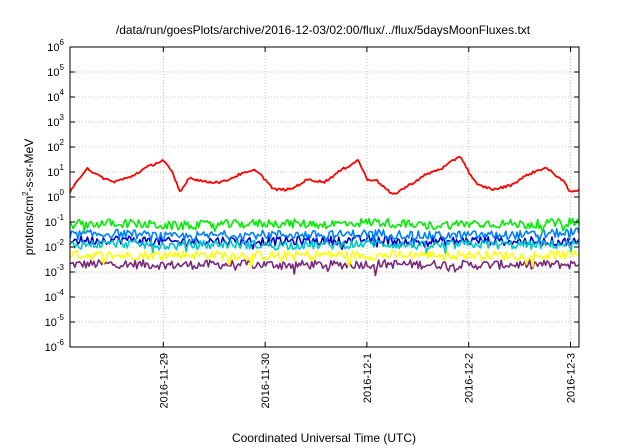 The image size is (640, 448). What do you see at coordinates (164, 380) in the screenshot?
I see `x-tick-label: 2016-11-29` at bounding box center [164, 380].